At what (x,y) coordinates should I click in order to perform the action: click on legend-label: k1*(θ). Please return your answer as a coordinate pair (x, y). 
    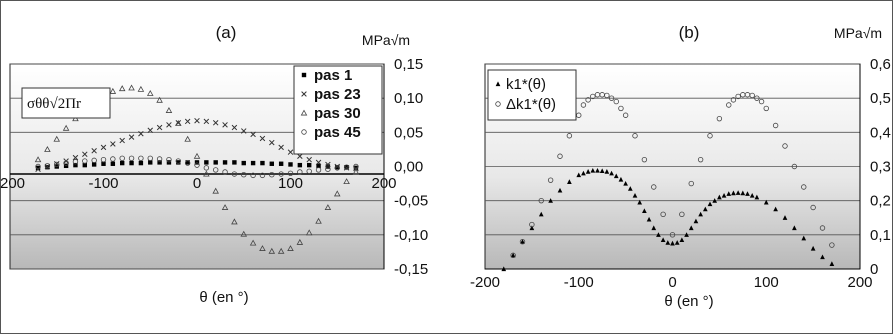
    Looking at the image, I should click on (526, 84).